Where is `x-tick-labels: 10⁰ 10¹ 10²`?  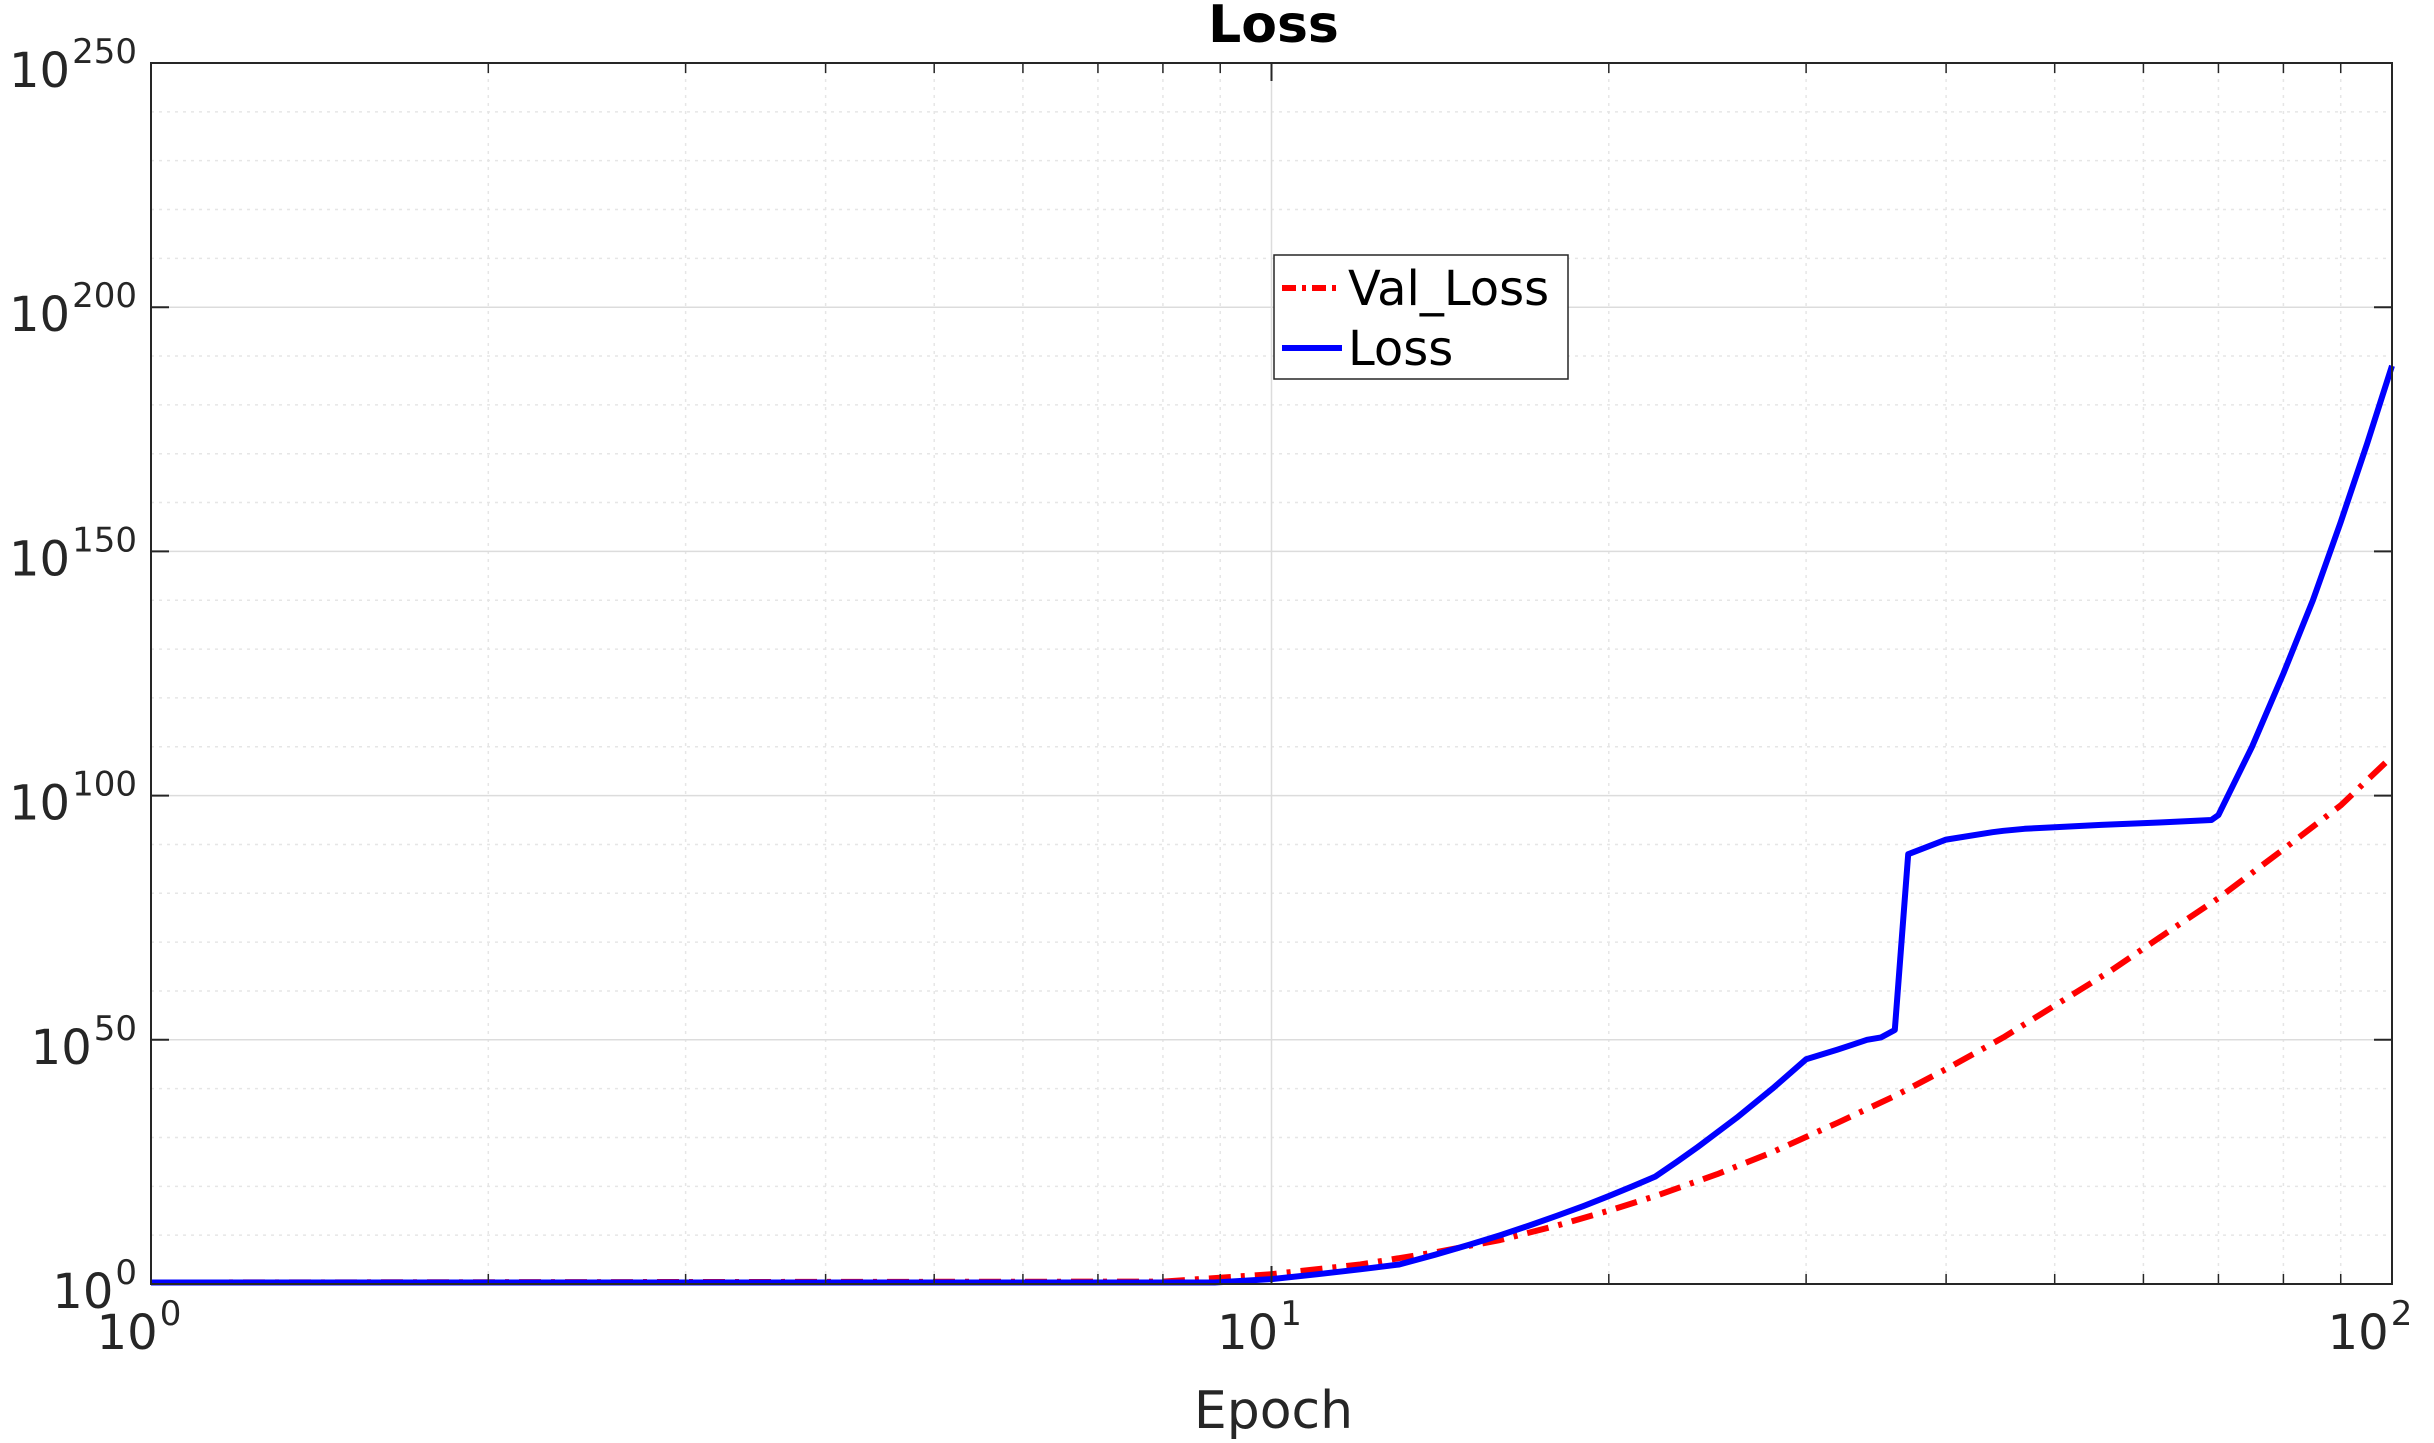 x-tick-labels: 10⁰ 10¹ 10² is located at coordinates (1255, 1327).